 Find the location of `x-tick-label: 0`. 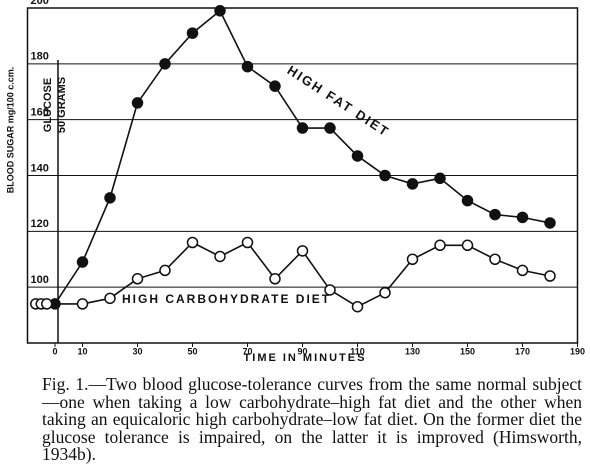

x-tick-label: 0 is located at coordinates (54, 351).